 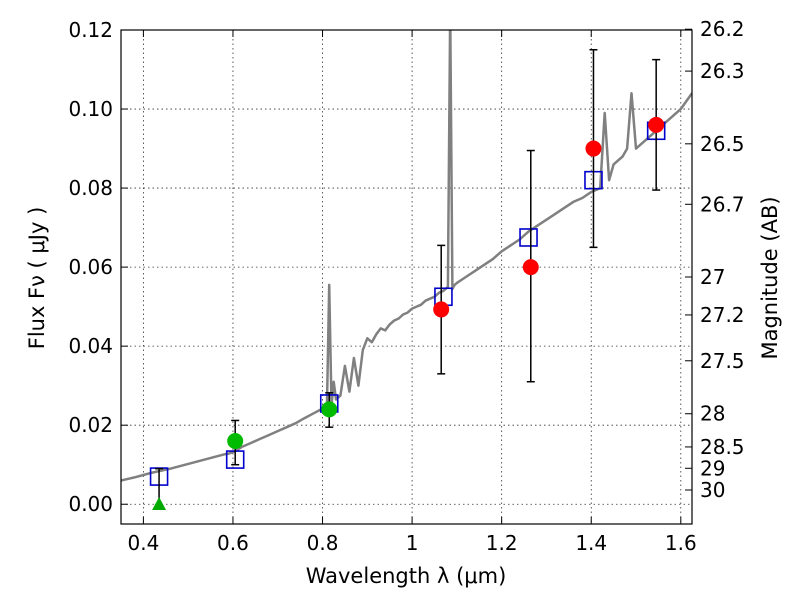 What do you see at coordinates (233, 543) in the screenshot?
I see `x-tick-label: 0.6` at bounding box center [233, 543].